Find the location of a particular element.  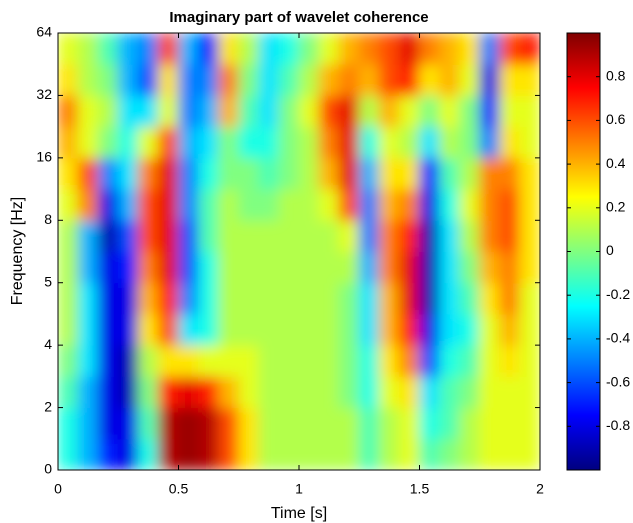

y-tick-label: 16 is located at coordinates (44, 157).